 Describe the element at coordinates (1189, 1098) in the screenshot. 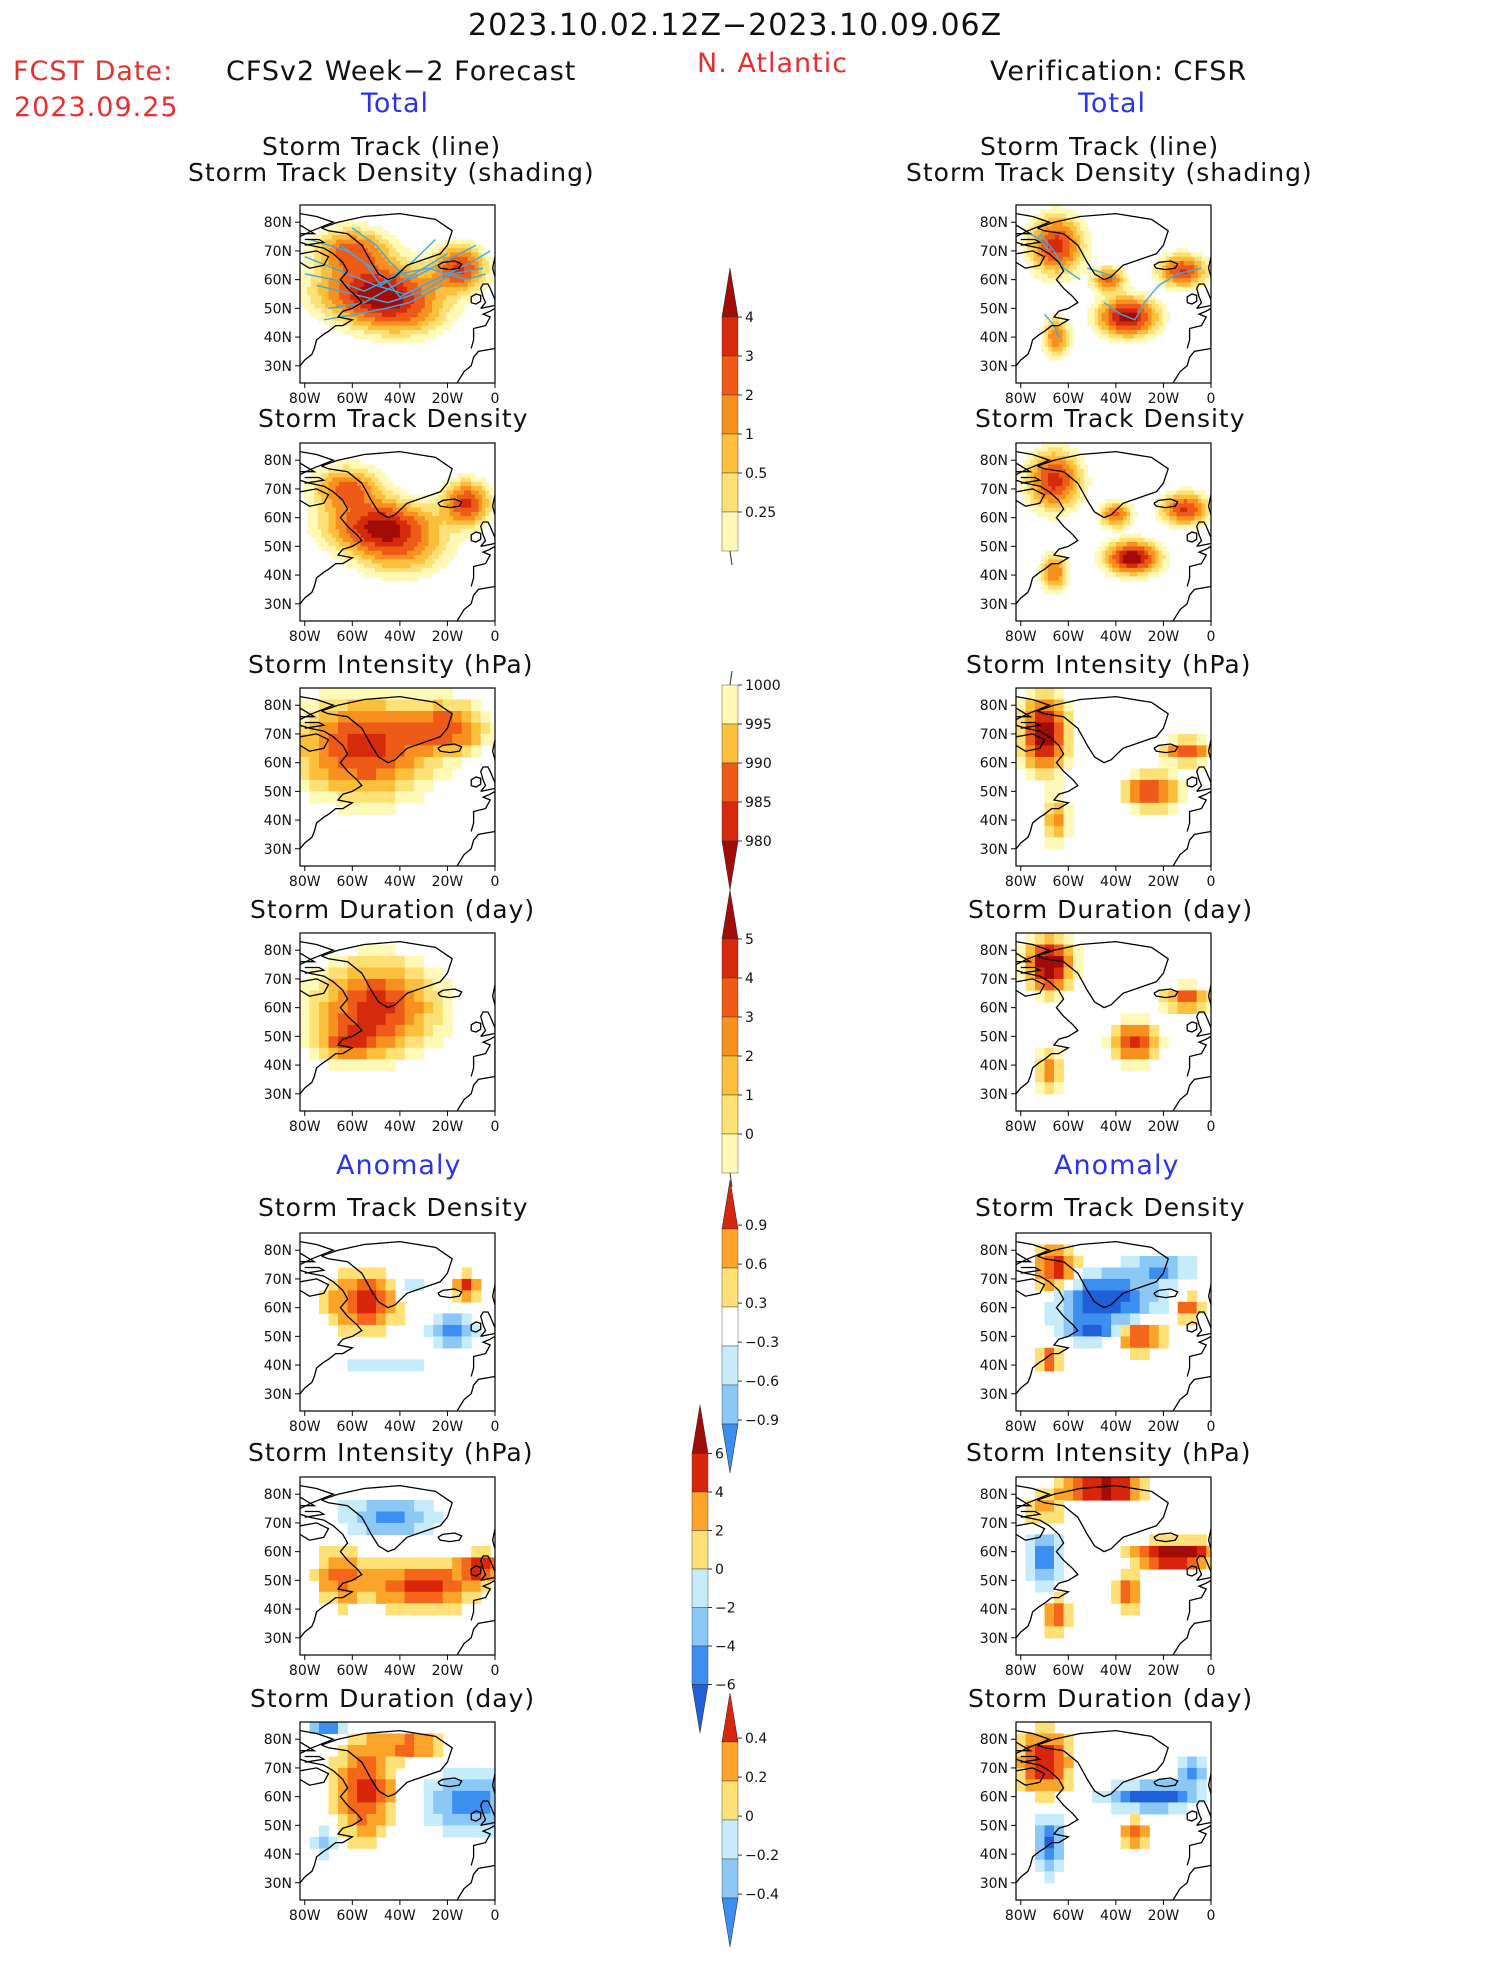

I see `africa-coast` at that location.